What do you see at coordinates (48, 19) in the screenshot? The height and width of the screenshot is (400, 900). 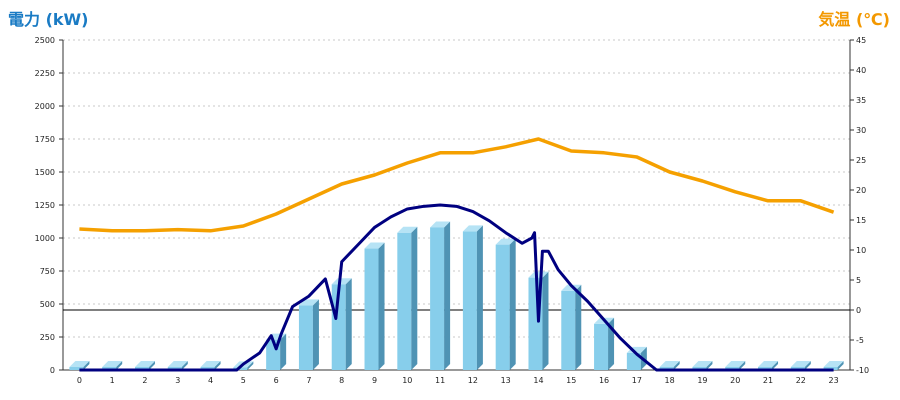 I see `left-axis-title: 電力 (kW)` at bounding box center [48, 19].